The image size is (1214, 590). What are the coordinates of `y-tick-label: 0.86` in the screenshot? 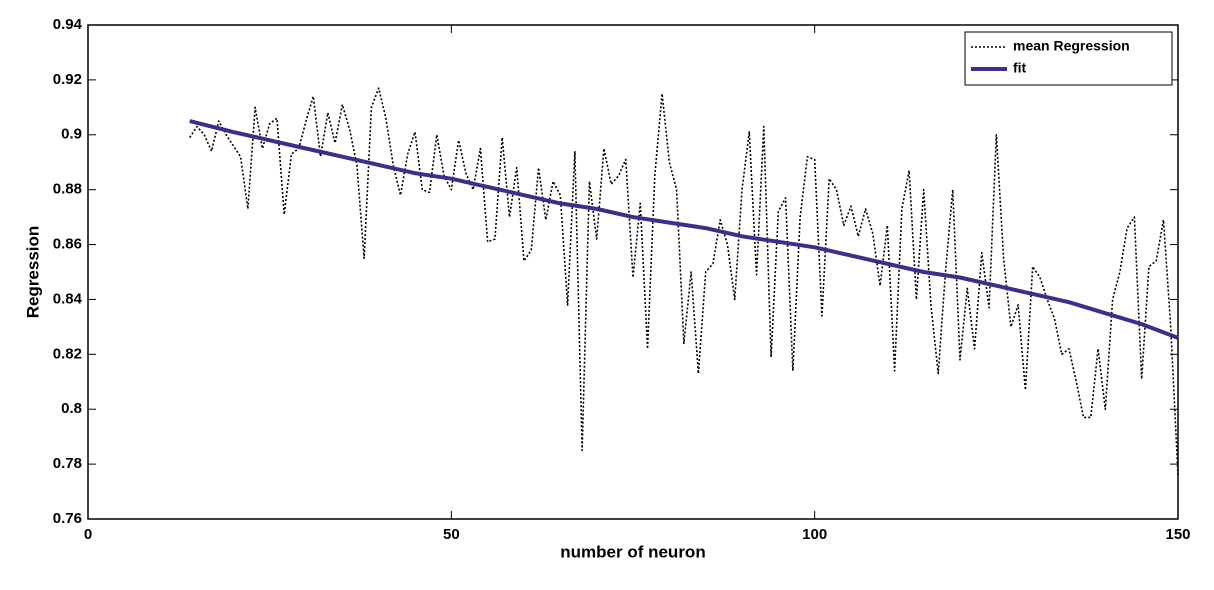 It's located at (67, 244).